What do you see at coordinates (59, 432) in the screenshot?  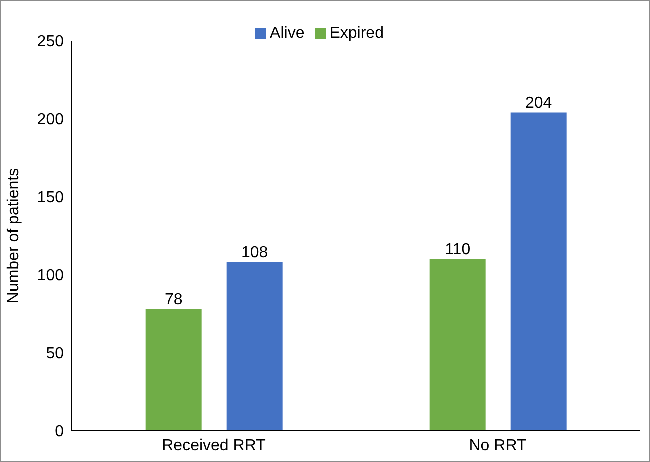 I see `y-tick-label: 0` at bounding box center [59, 432].